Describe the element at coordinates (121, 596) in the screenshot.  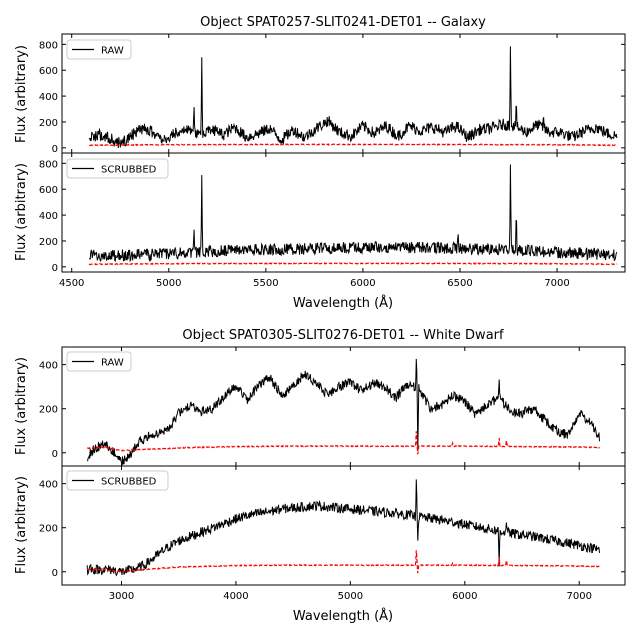
I see `x-tick-label: 3000` at that location.